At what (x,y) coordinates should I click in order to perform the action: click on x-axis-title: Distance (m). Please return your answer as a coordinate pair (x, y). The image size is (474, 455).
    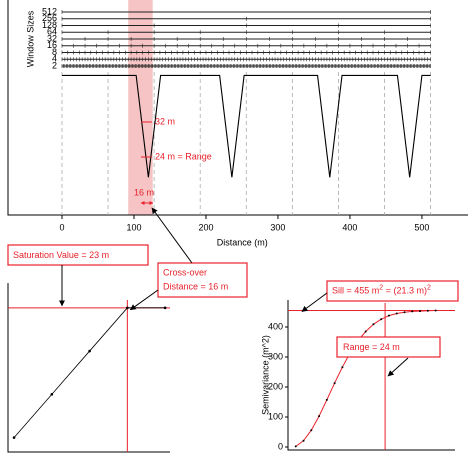
    Looking at the image, I should click on (242, 242).